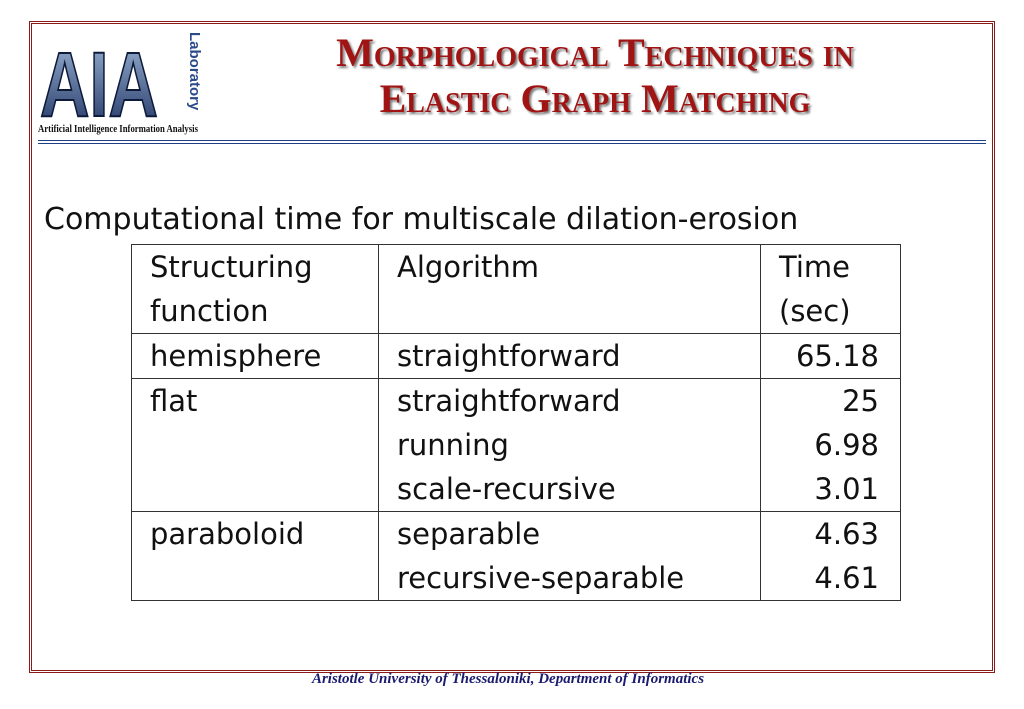 The width and height of the screenshot is (1024, 709). Describe the element at coordinates (846, 445) in the screenshot. I see `time: 6.98` at that location.